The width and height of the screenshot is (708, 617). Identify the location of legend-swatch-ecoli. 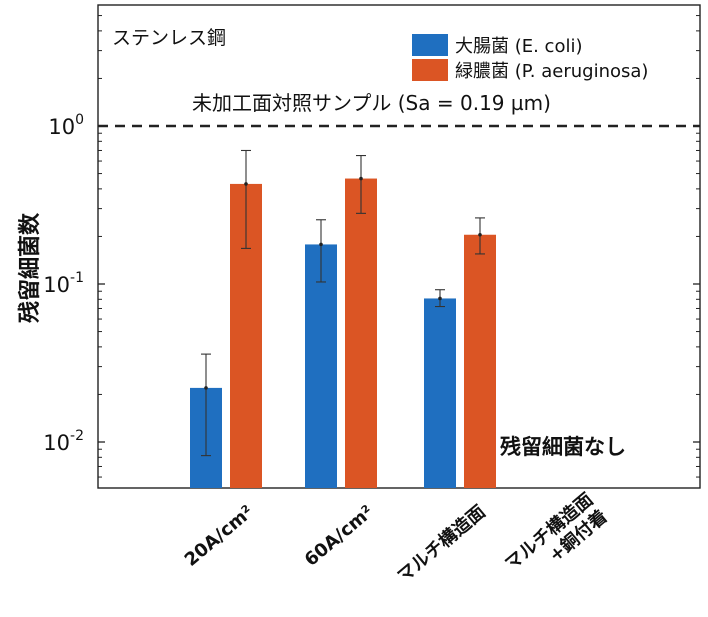
(430, 45).